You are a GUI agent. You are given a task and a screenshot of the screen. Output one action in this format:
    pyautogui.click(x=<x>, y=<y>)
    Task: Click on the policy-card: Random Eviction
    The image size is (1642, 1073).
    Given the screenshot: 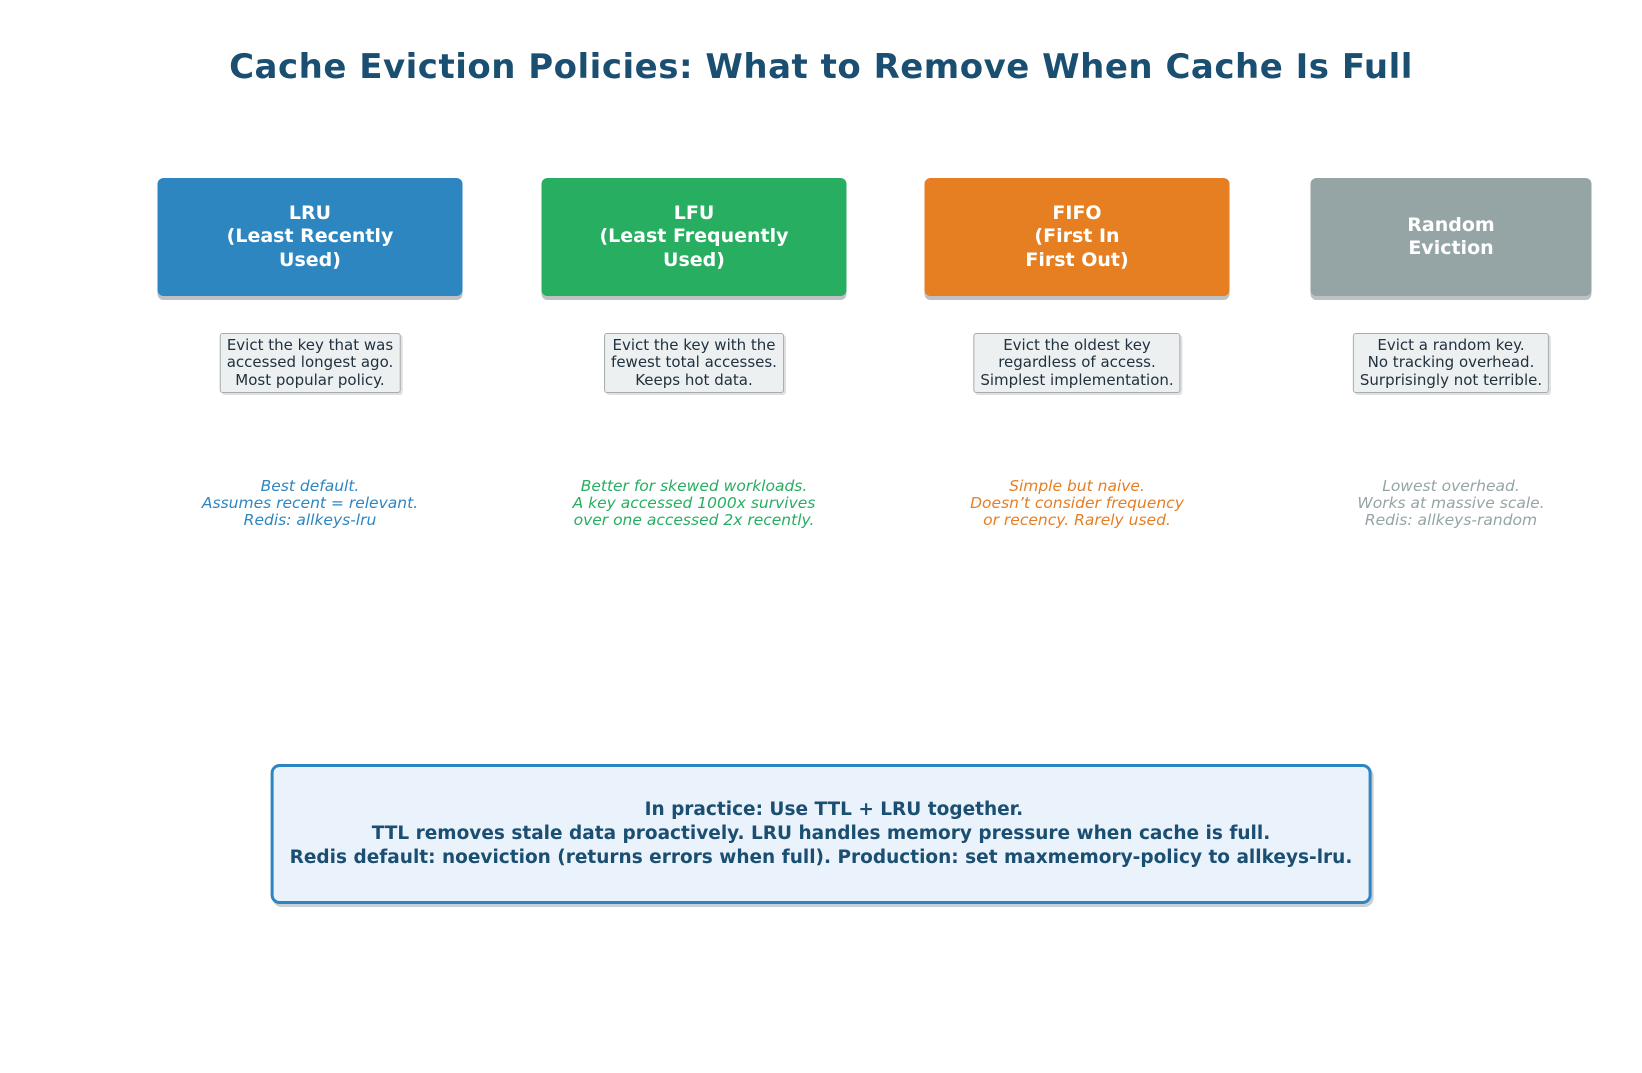 What is the action you would take?
    pyautogui.click(x=1451, y=237)
    